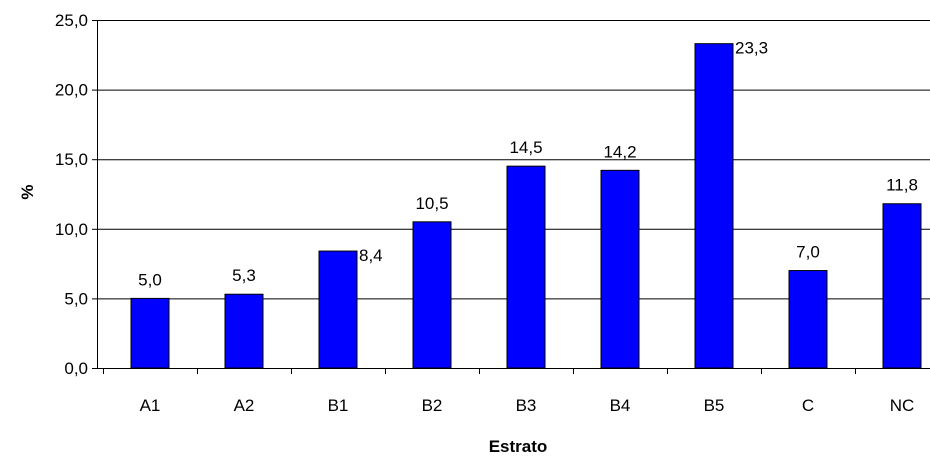 The image size is (930, 461). Describe the element at coordinates (371, 255) in the screenshot. I see `data-label: 8,4` at that location.